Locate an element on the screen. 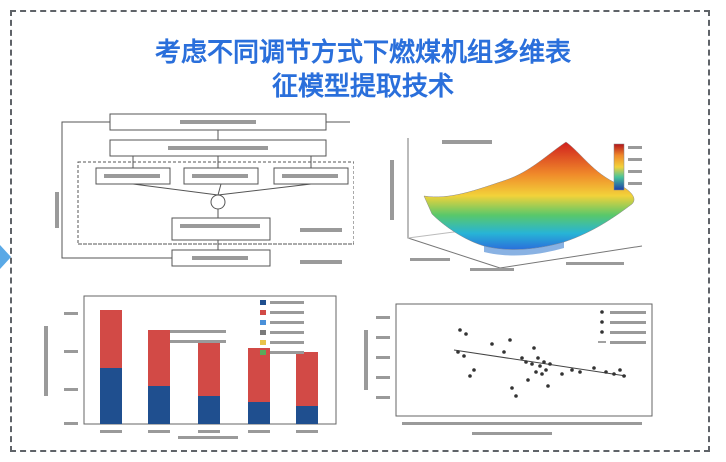 The image size is (726, 462). title-line-1: 考虑不同调节方式下燃煤机组多维表 is located at coordinates (362, 53).